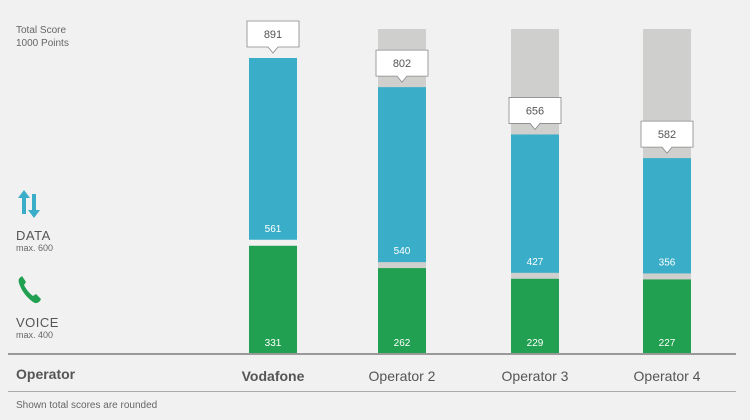 Image resolution: width=750 pixels, height=420 pixels. I want to click on phone-icon, so click(29, 290).